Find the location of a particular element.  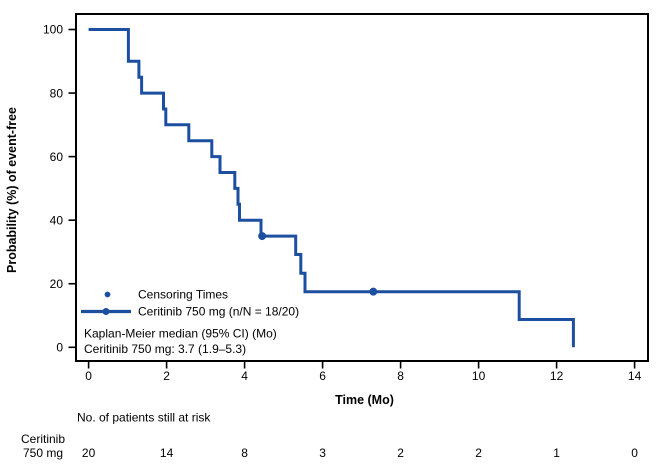

km-median-heading: Kaplan-Meier median (95% CI) (Mo) is located at coordinates (180, 334).